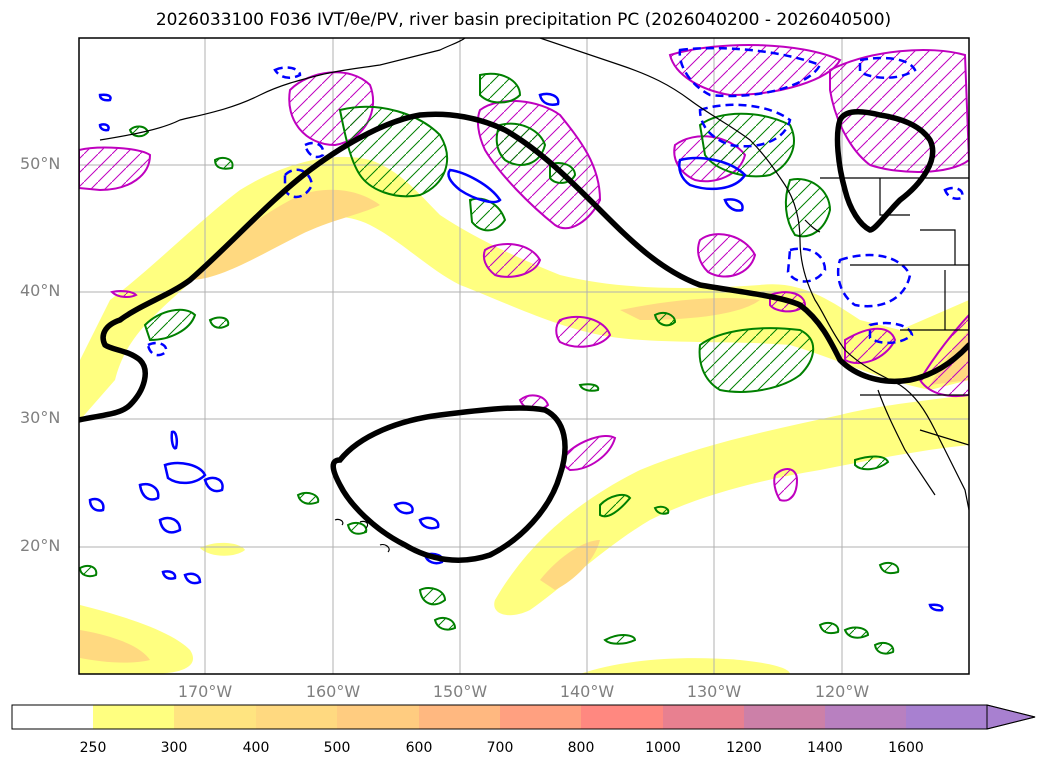 This screenshot has height=767, width=1047. What do you see at coordinates (663, 748) in the screenshot?
I see `colorbar-label: 1000` at bounding box center [663, 748].